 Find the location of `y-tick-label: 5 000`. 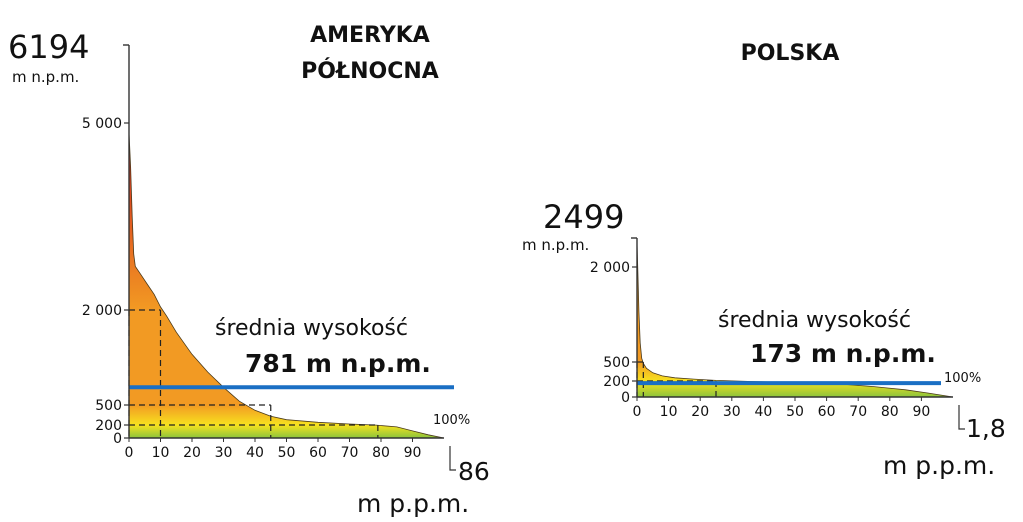

y-tick-label: 5 000 is located at coordinates (102, 124).